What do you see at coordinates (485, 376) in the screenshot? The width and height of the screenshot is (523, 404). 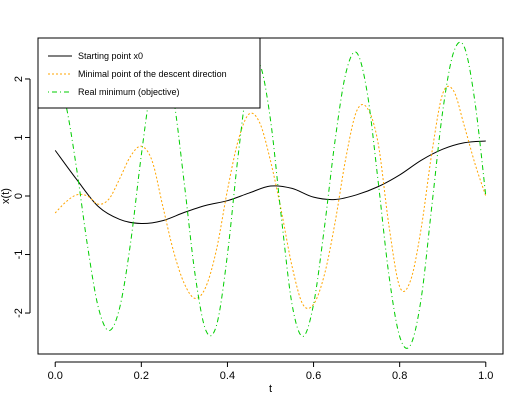 I see `x-tick-label: 1.0` at bounding box center [485, 376].